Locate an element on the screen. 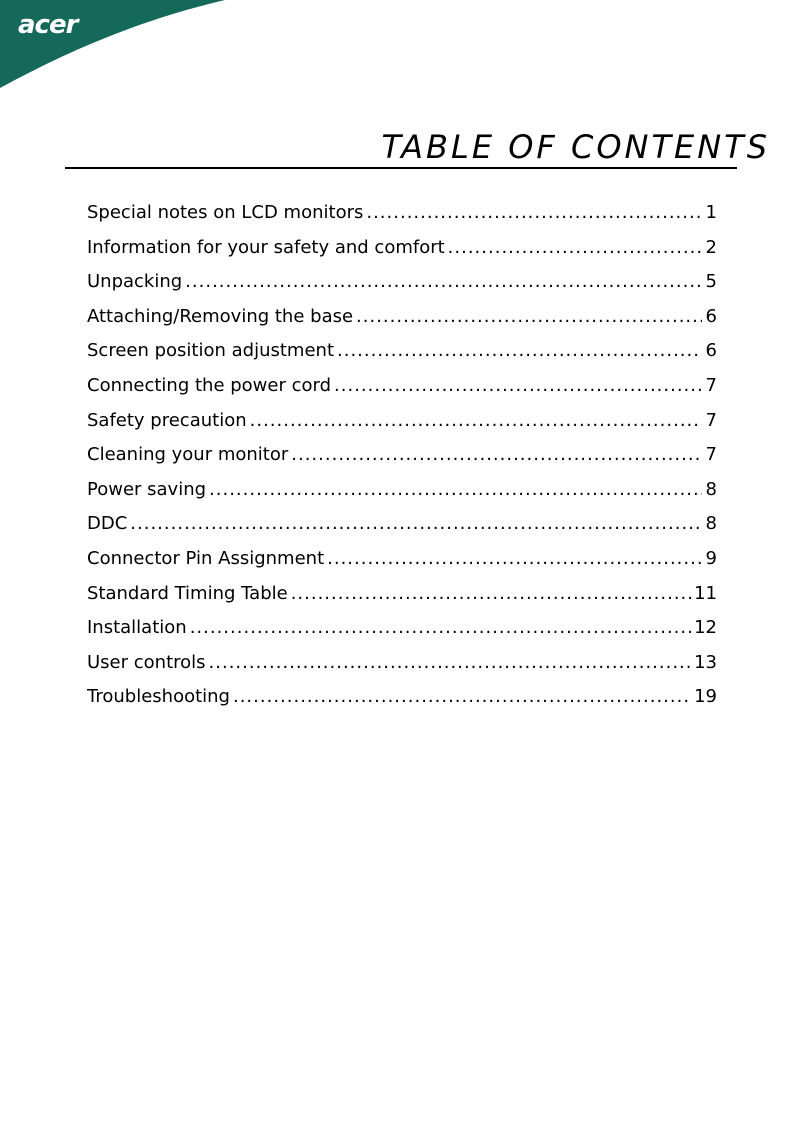 The image size is (802, 1138). toc-entry: Information for your safety and comfort 2 is located at coordinates (402, 254).